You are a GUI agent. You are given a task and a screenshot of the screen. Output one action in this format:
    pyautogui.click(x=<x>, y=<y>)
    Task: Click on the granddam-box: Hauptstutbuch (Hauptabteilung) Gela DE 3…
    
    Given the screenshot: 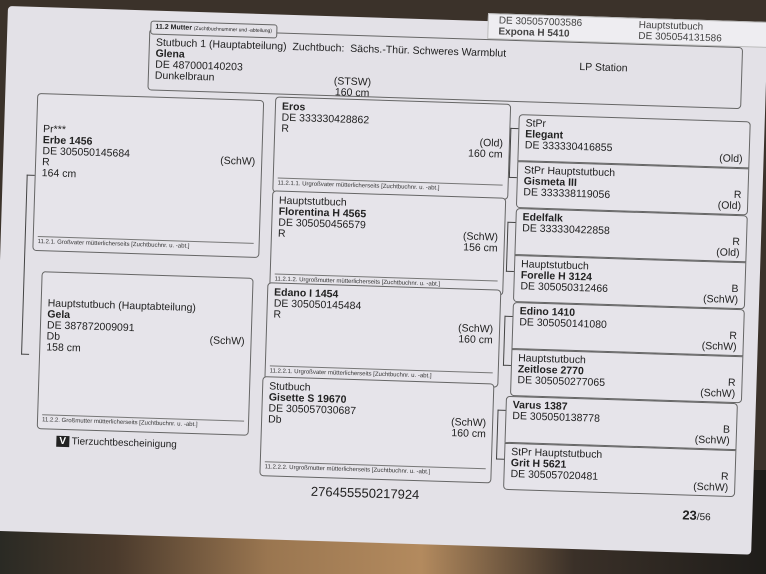 What is the action you would take?
    pyautogui.click(x=145, y=353)
    